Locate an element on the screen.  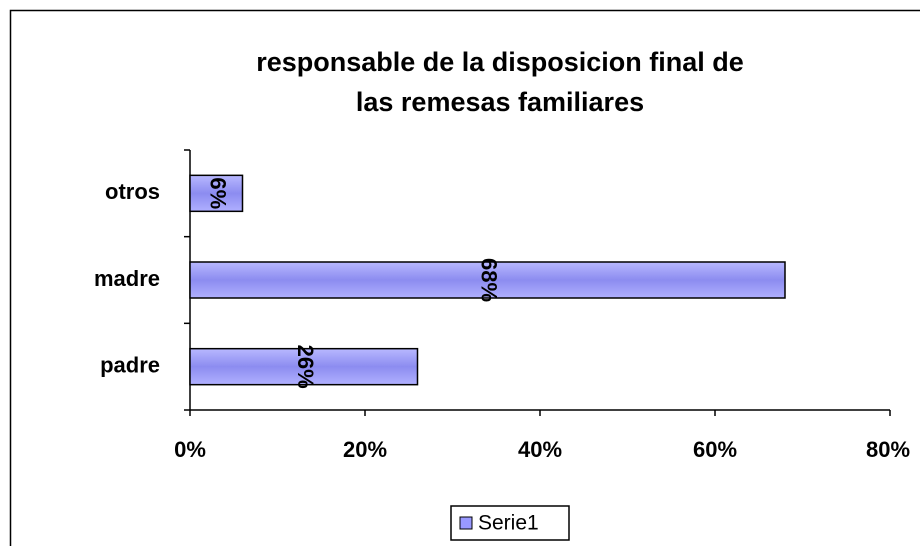
data-label: 6% is located at coordinates (217, 193).